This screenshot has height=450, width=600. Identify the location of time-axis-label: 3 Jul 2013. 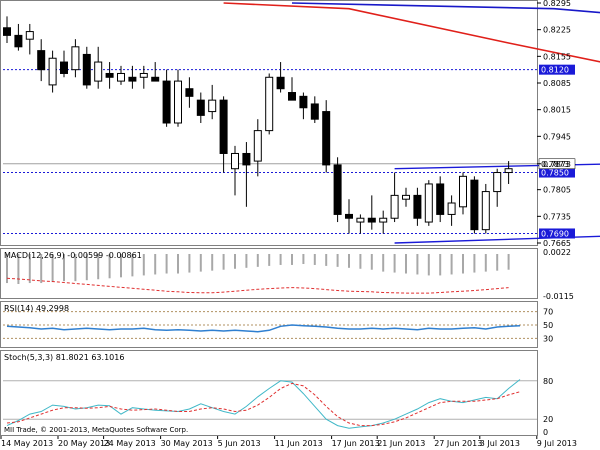
(500, 443).